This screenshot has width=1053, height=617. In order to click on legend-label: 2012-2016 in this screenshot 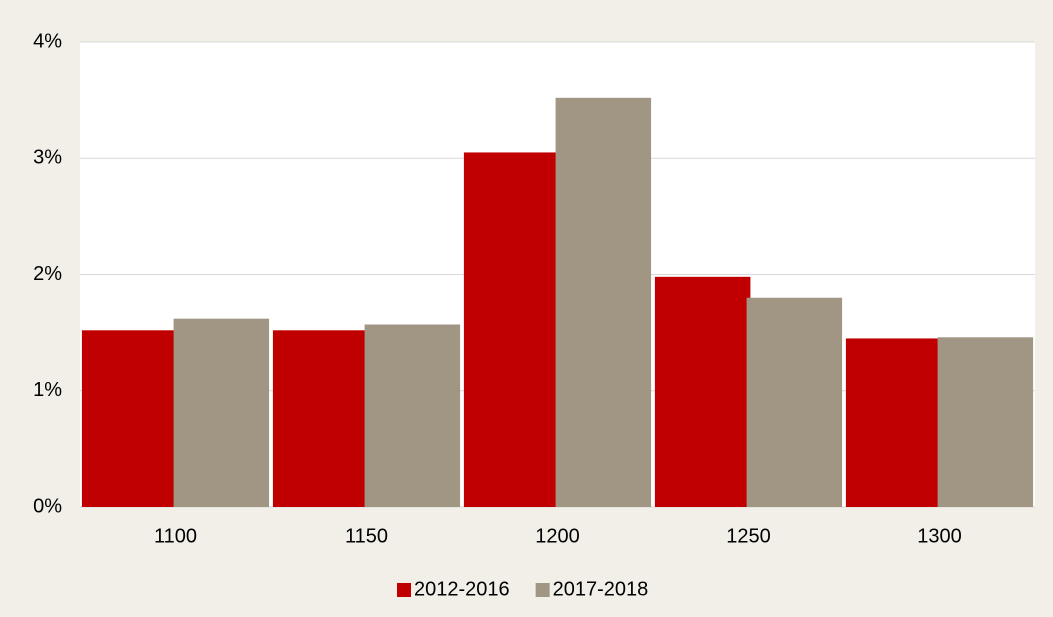, I will do `click(462, 589)`.